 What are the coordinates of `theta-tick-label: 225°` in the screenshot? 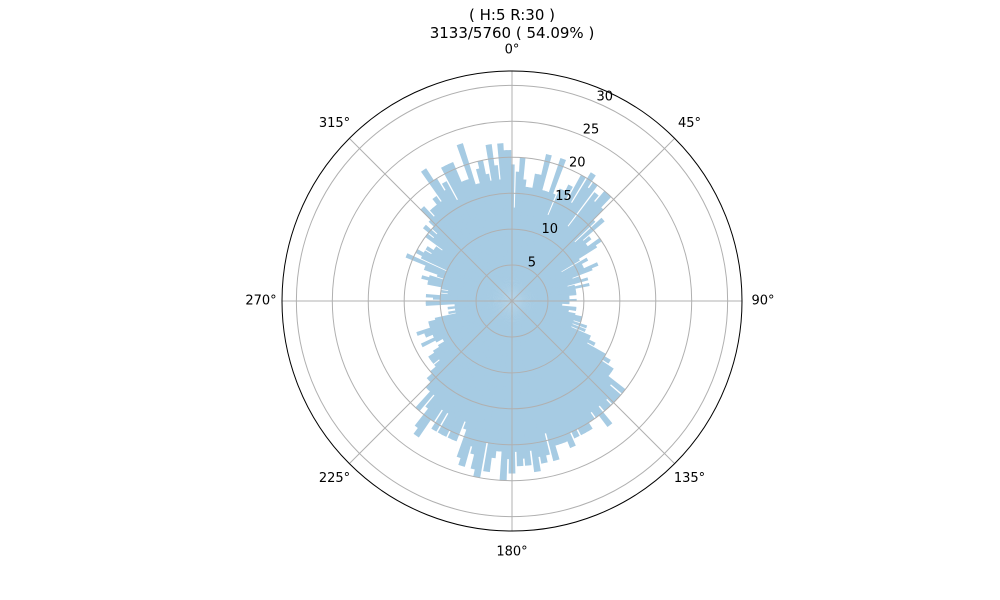 It's located at (334, 478).